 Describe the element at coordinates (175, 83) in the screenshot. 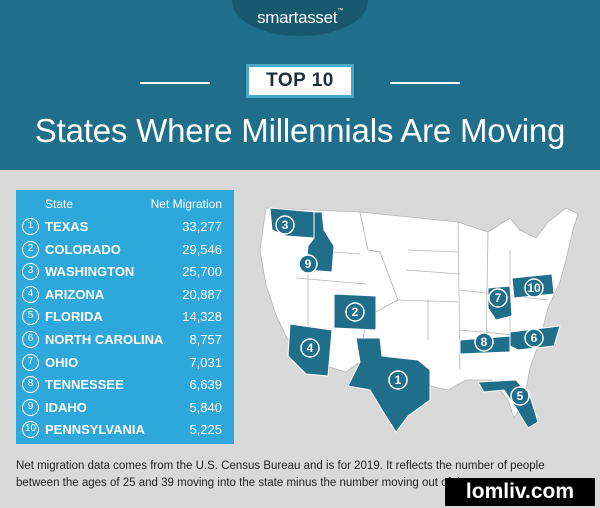

I see `divider-left` at that location.